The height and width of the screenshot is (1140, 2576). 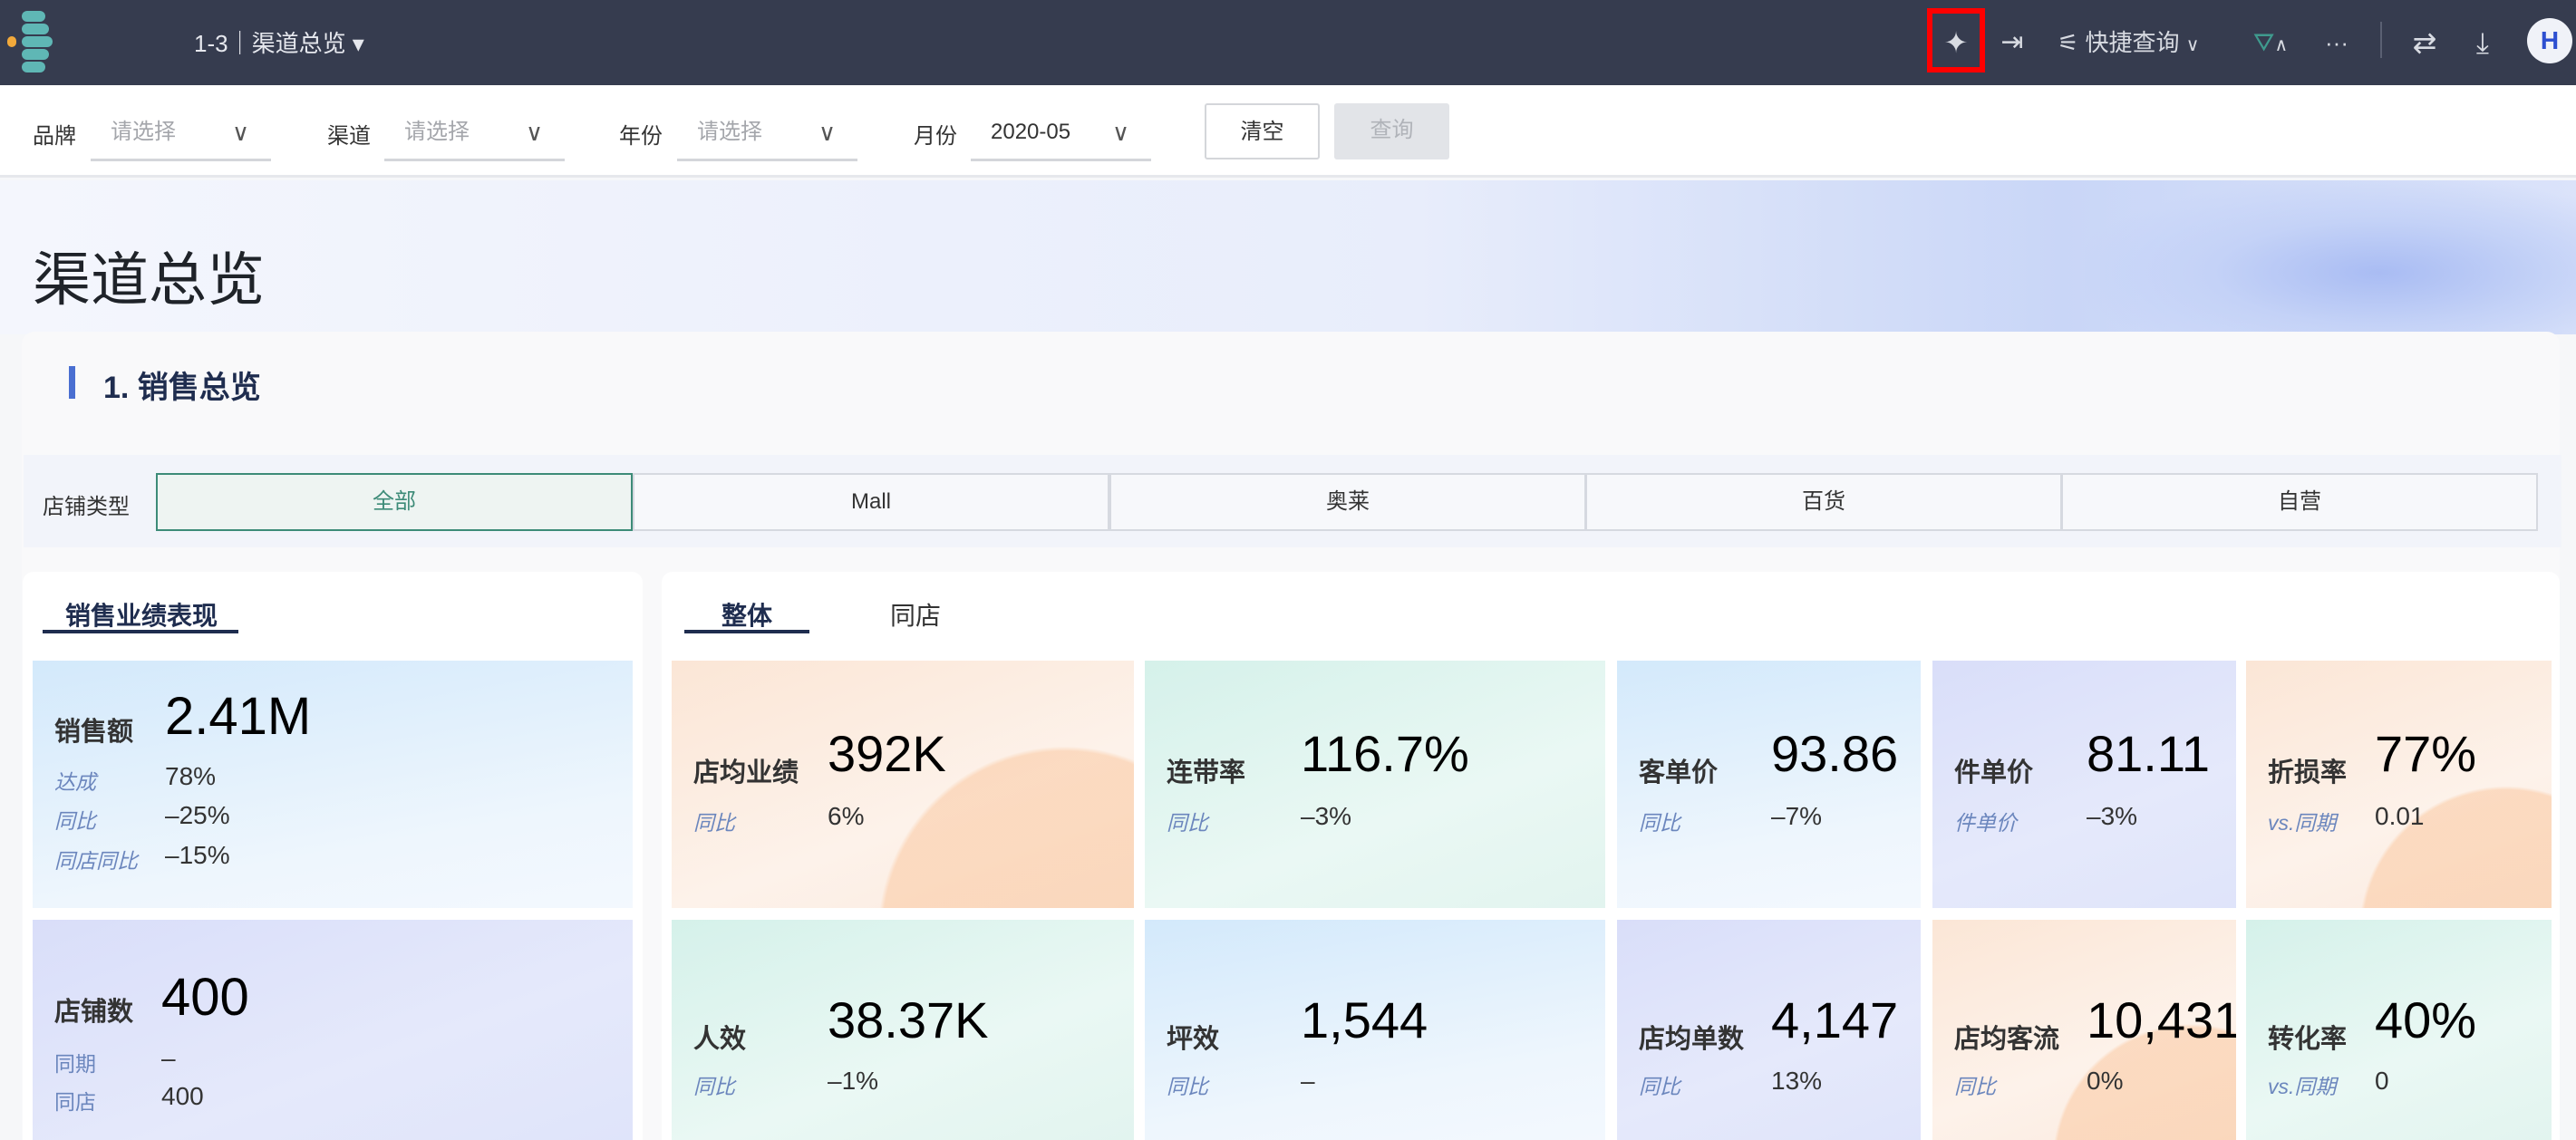 I want to click on sales-card: 销售额 2.41M 达成 78% 同比 –25% 同店同比 –15%, so click(x=333, y=785).